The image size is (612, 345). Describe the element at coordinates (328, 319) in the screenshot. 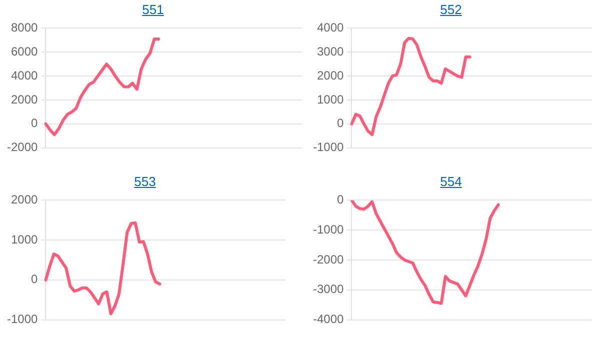

I see `y-tick-label: -4000` at that location.